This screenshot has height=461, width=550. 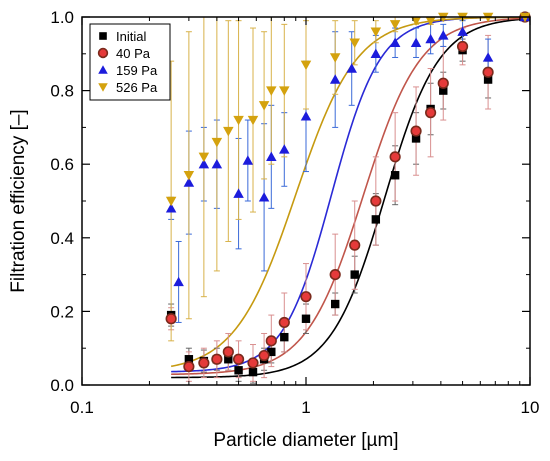 I want to click on legend-item-40pa: 40 Pa, so click(x=124, y=53).